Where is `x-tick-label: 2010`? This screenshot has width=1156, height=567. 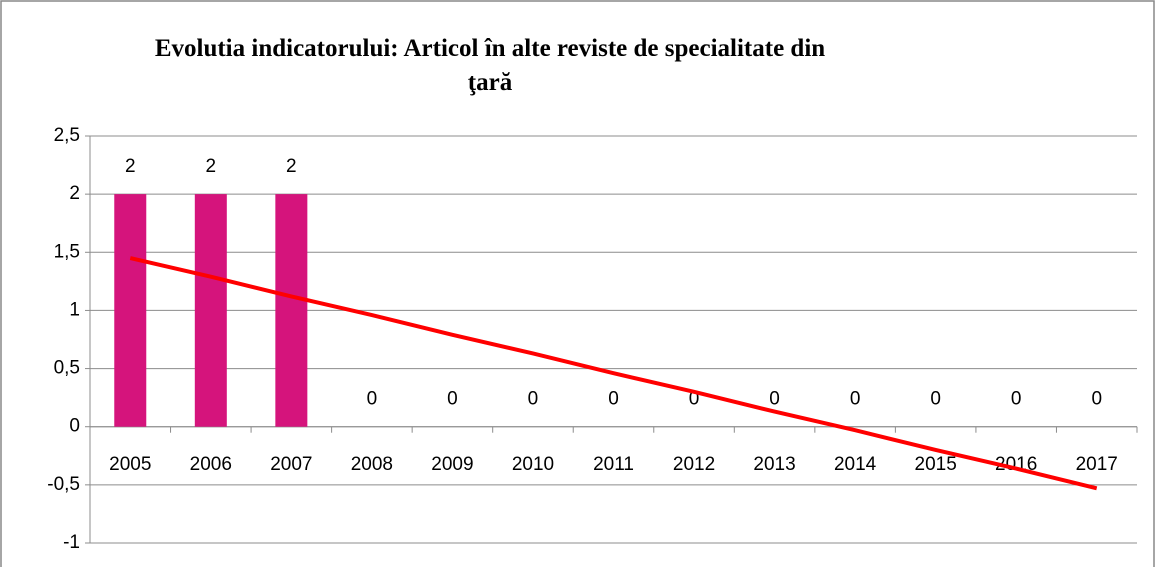
x-tick-label: 2010 is located at coordinates (533, 464).